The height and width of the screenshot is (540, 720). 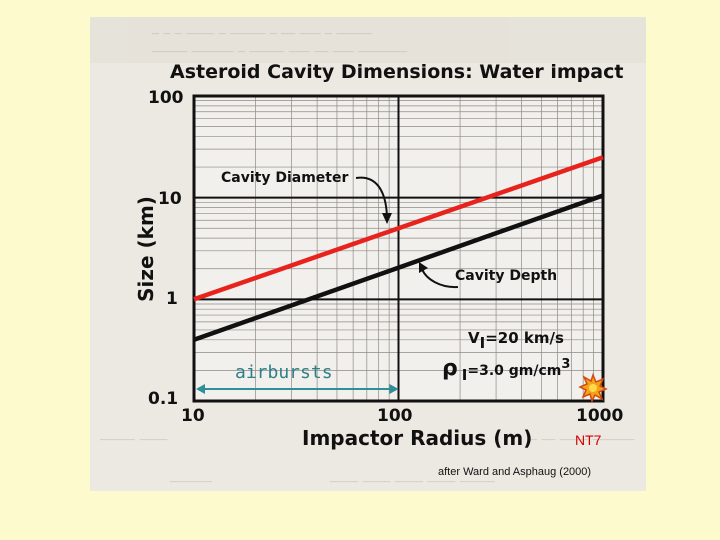 What do you see at coordinates (465, 375) in the screenshot?
I see `density-subscript: I` at bounding box center [465, 375].